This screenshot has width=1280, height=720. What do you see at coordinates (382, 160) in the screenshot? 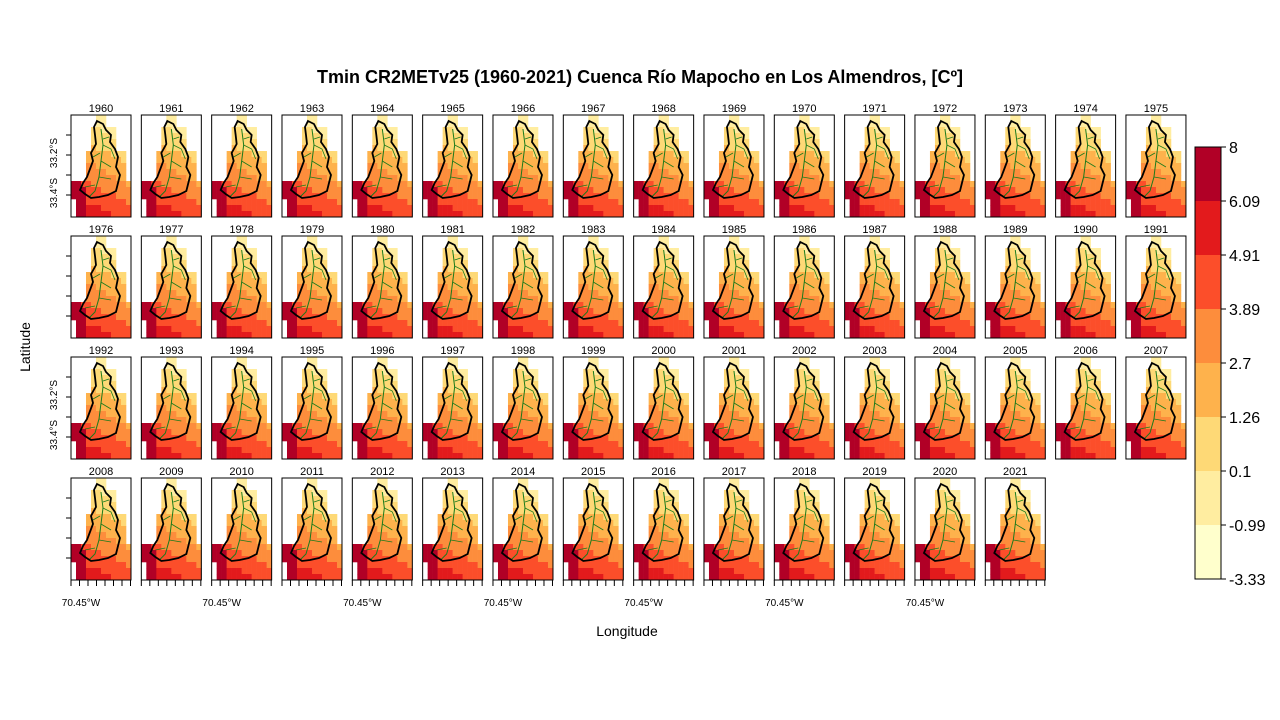
I see `map-panel: 1964` at bounding box center [382, 160].